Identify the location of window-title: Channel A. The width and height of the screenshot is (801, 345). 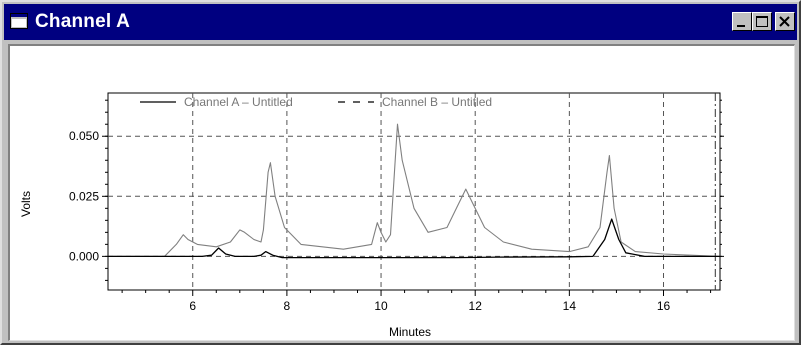
(83, 21).